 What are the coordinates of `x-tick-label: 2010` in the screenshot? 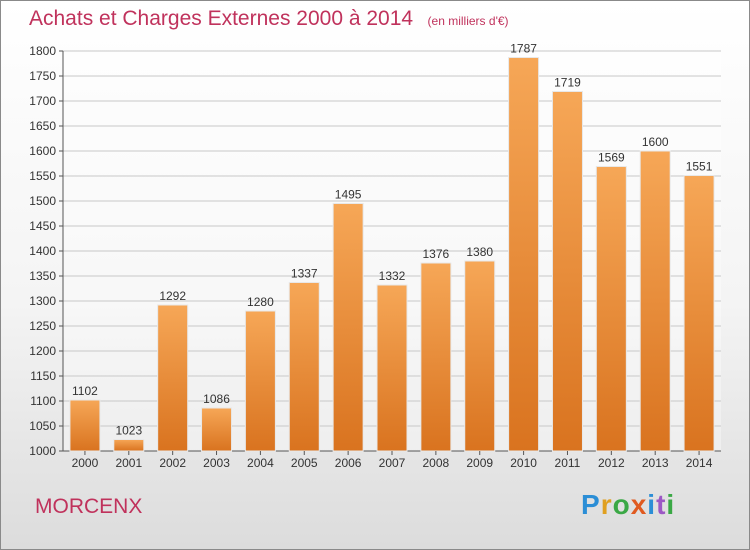 It's located at (523, 463).